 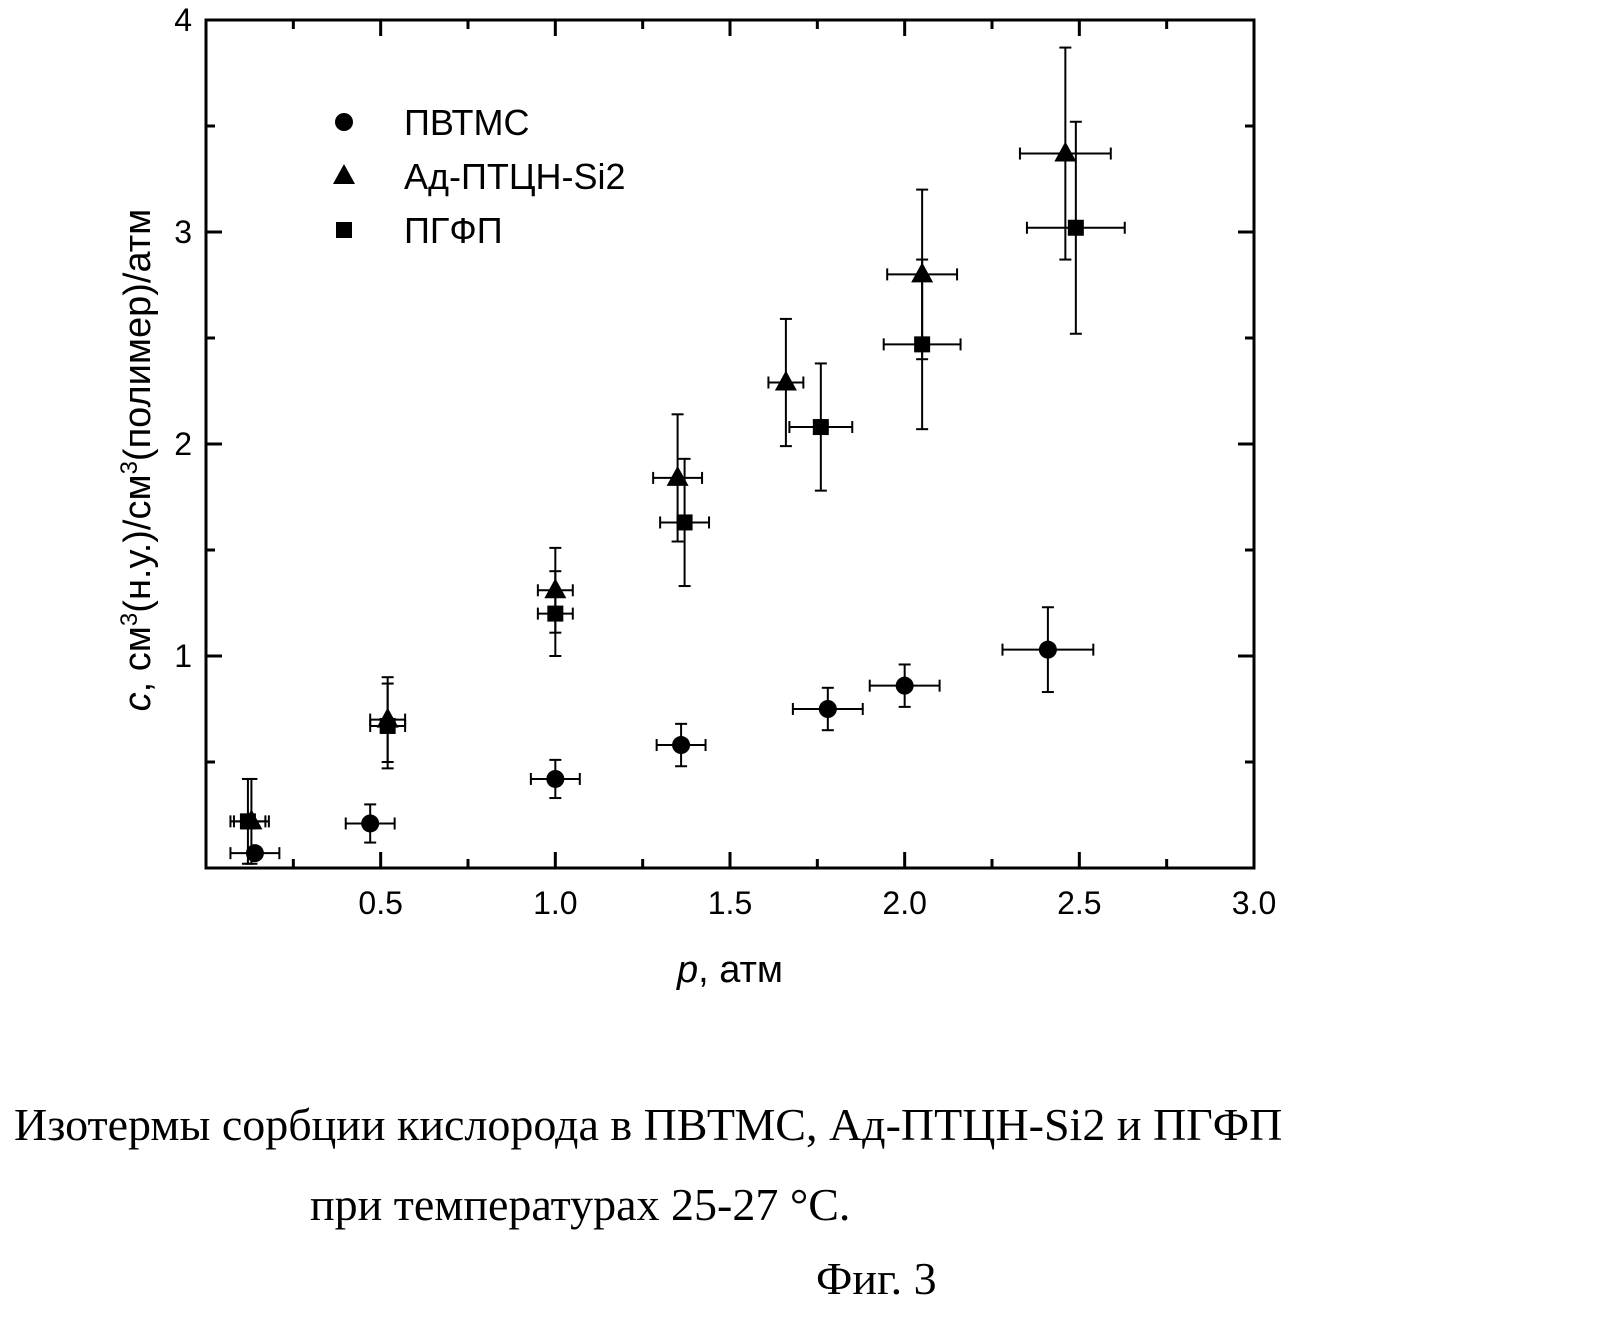 I want to click on y-tick-label: 4, so click(x=183, y=20).